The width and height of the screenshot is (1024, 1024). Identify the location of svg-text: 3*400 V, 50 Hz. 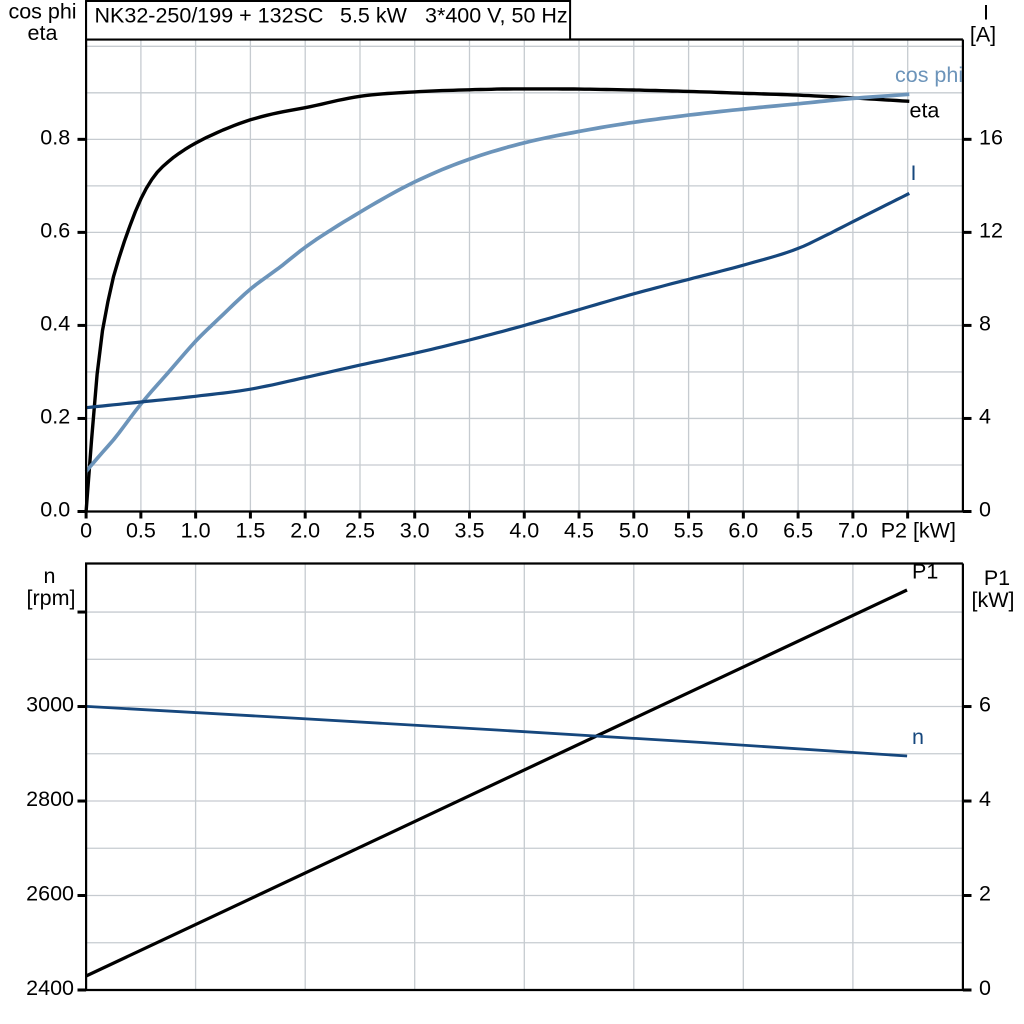
(496, 16).